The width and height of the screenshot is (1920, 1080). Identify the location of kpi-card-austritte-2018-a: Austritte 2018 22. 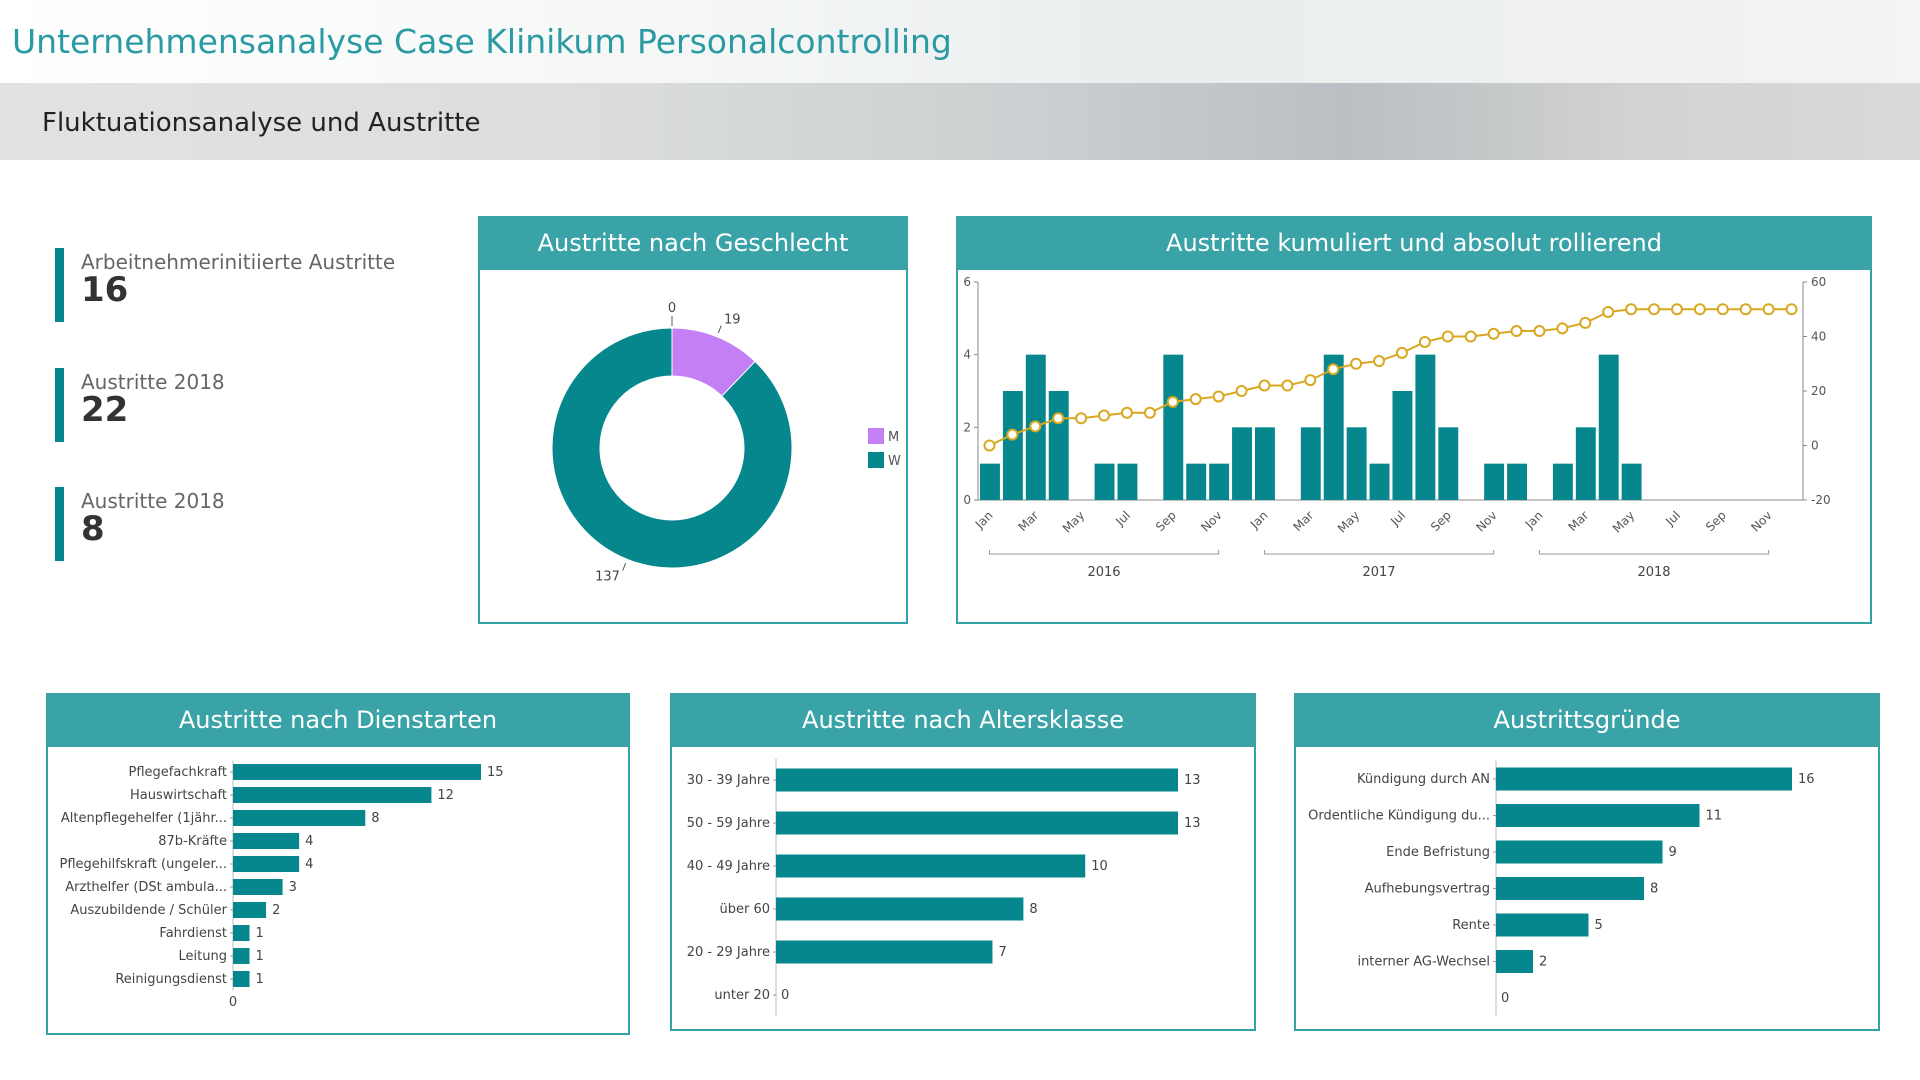
(235, 405).